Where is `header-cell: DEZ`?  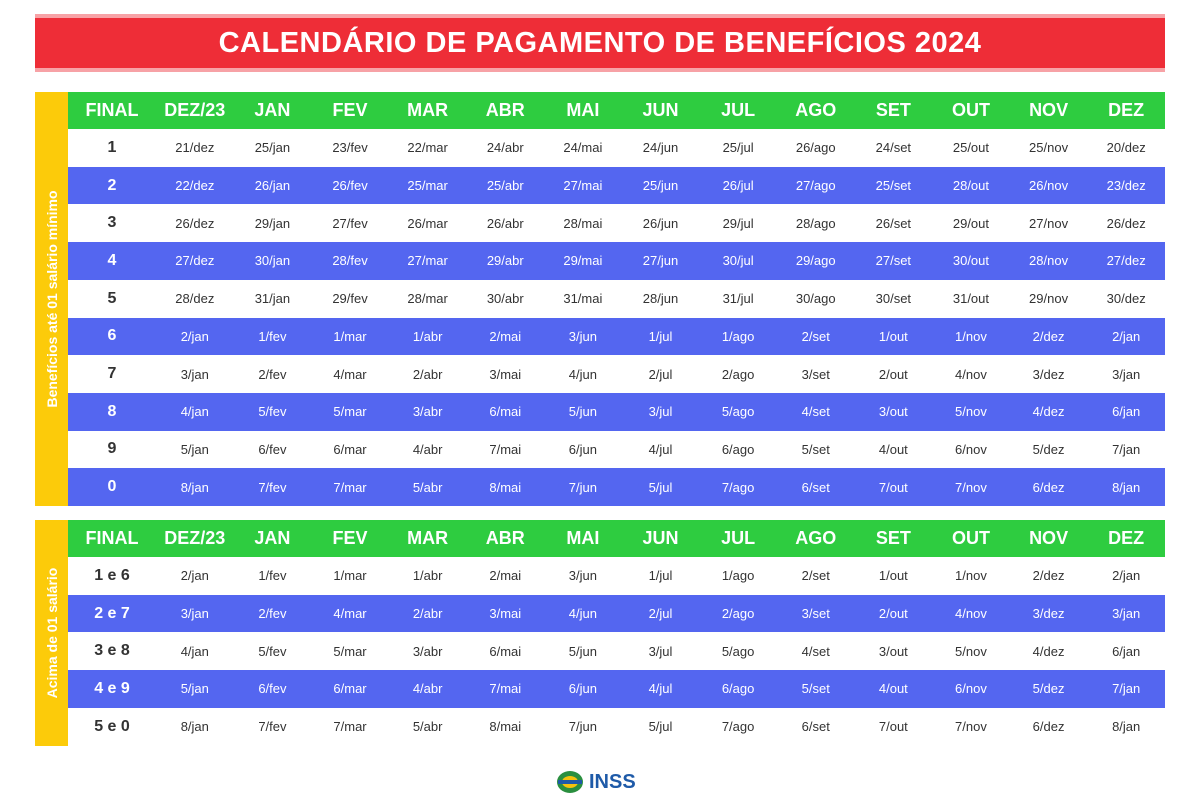 header-cell: DEZ is located at coordinates (1126, 538).